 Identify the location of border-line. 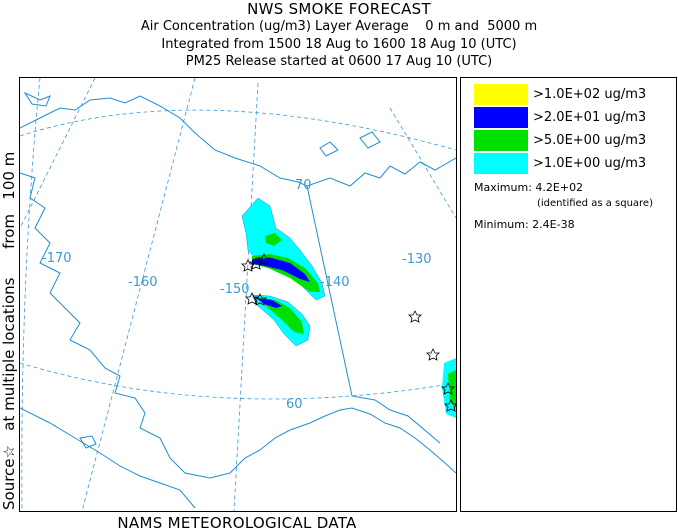
(373, 314).